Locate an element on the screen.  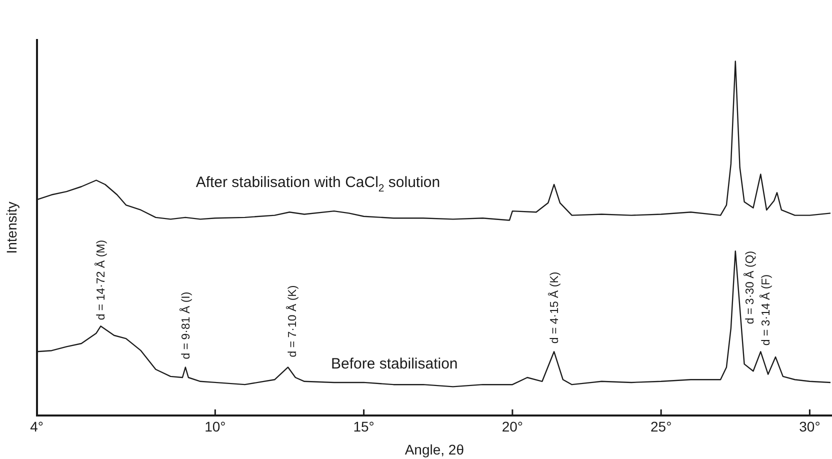
annotation: d = 3·30 Å (Q) is located at coordinates (749, 287).